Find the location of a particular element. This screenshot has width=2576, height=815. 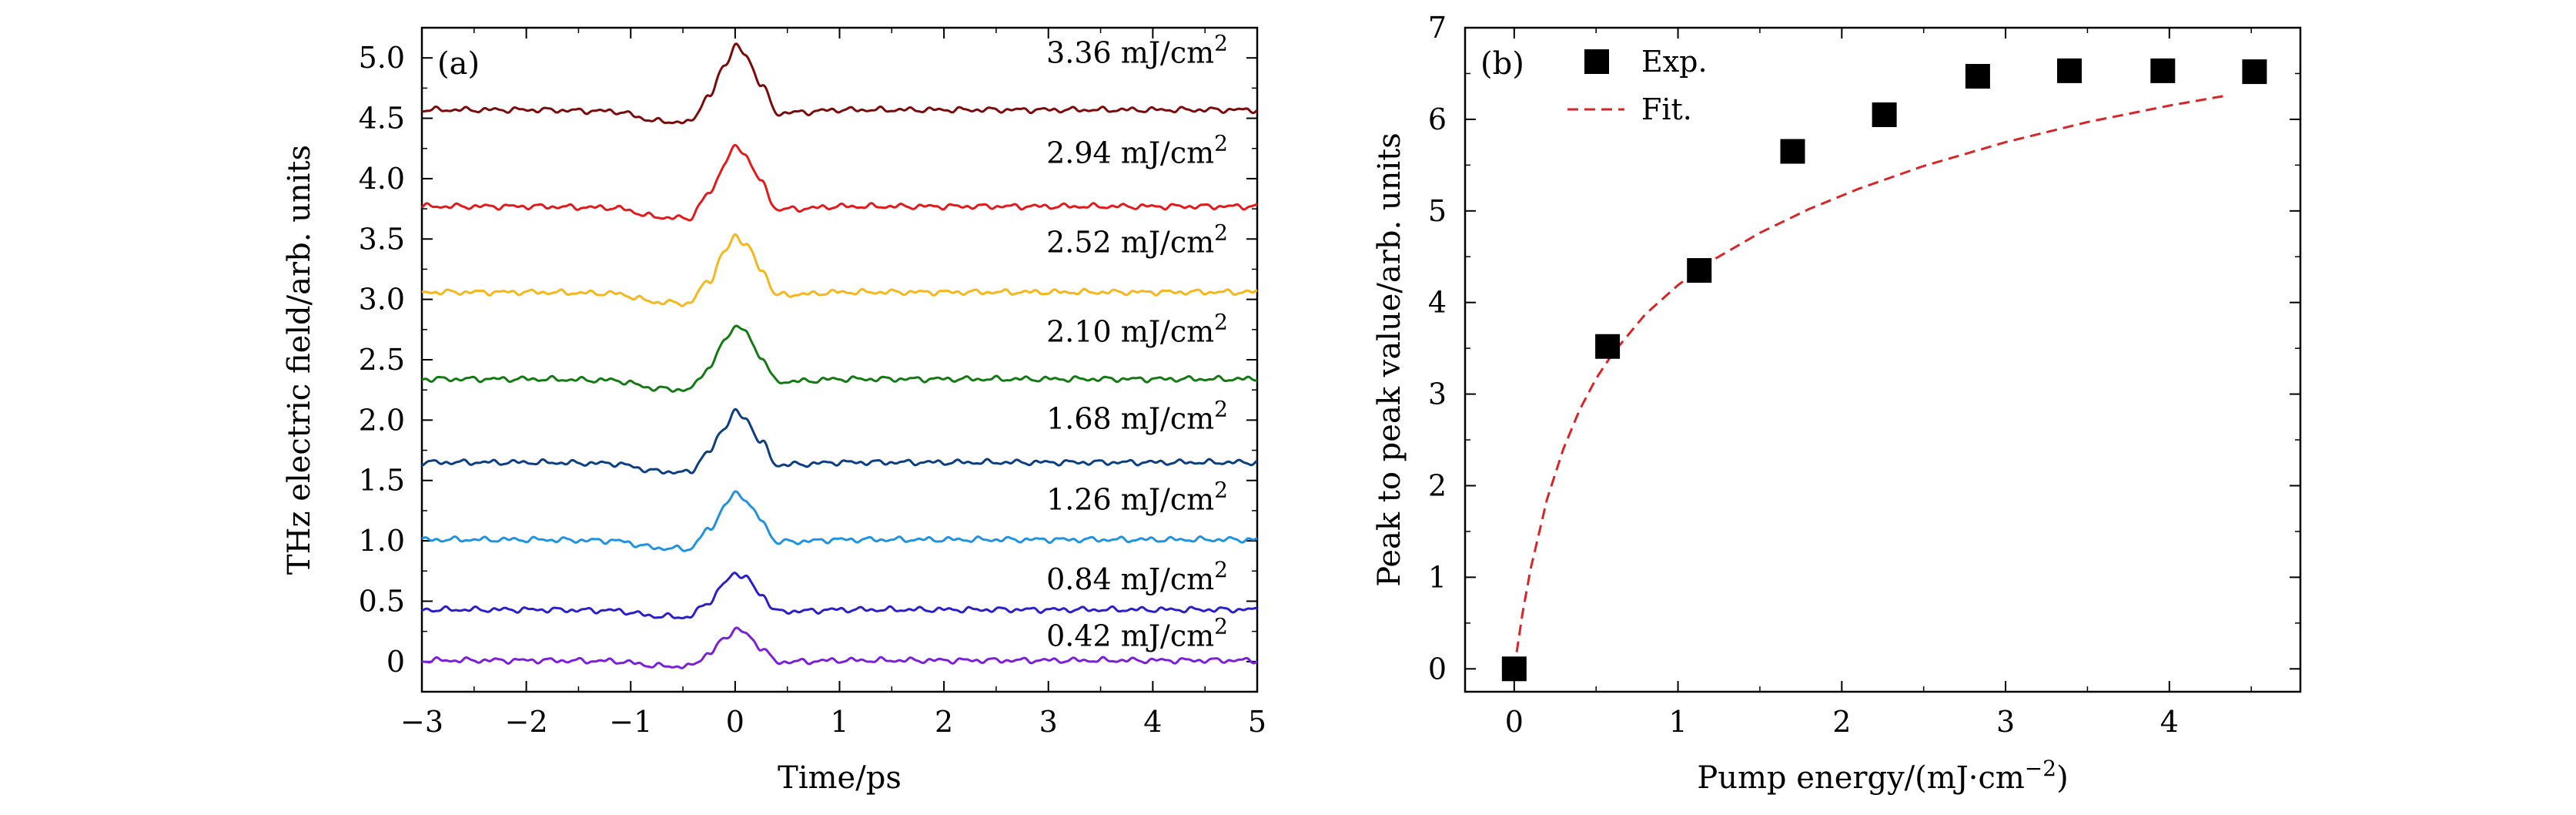

panel-a-ytick-label: 1.0 is located at coordinates (382, 541).